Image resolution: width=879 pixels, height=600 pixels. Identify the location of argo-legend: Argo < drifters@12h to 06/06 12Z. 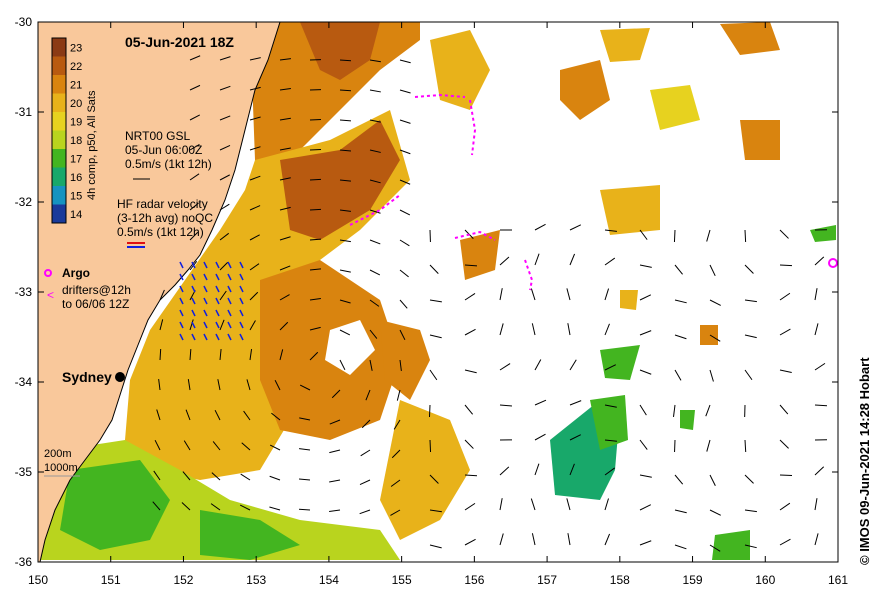
(87, 288).